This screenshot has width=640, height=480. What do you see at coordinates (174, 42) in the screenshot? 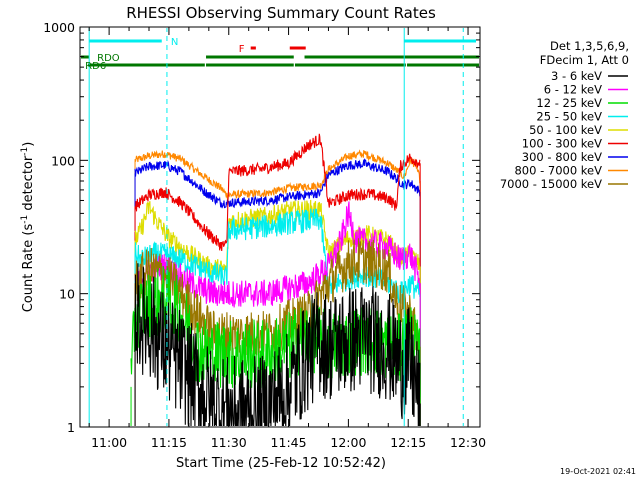
I see `timeline-label-n: N` at bounding box center [174, 42].